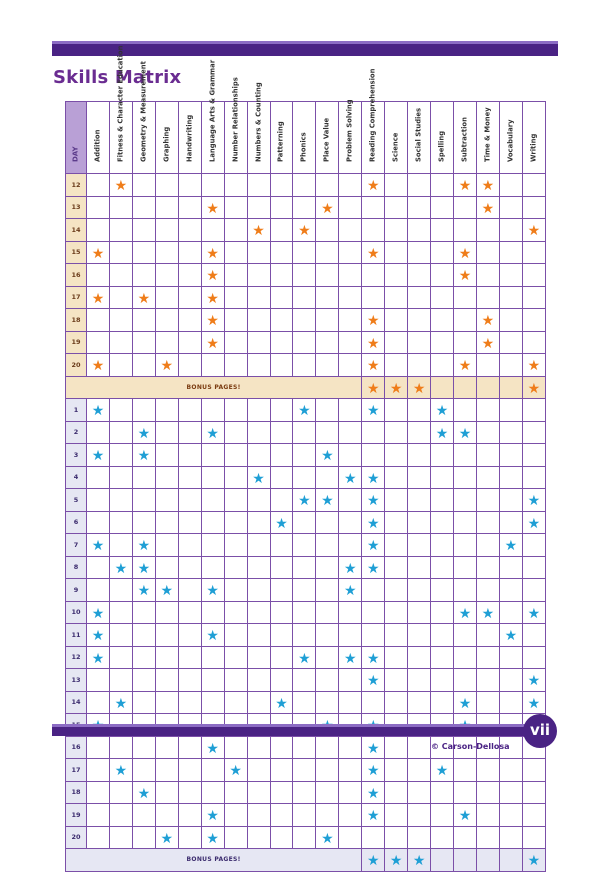  What do you see at coordinates (120, 110) in the screenshot?
I see `column-header: Fitness & Character Education` at bounding box center [120, 110].